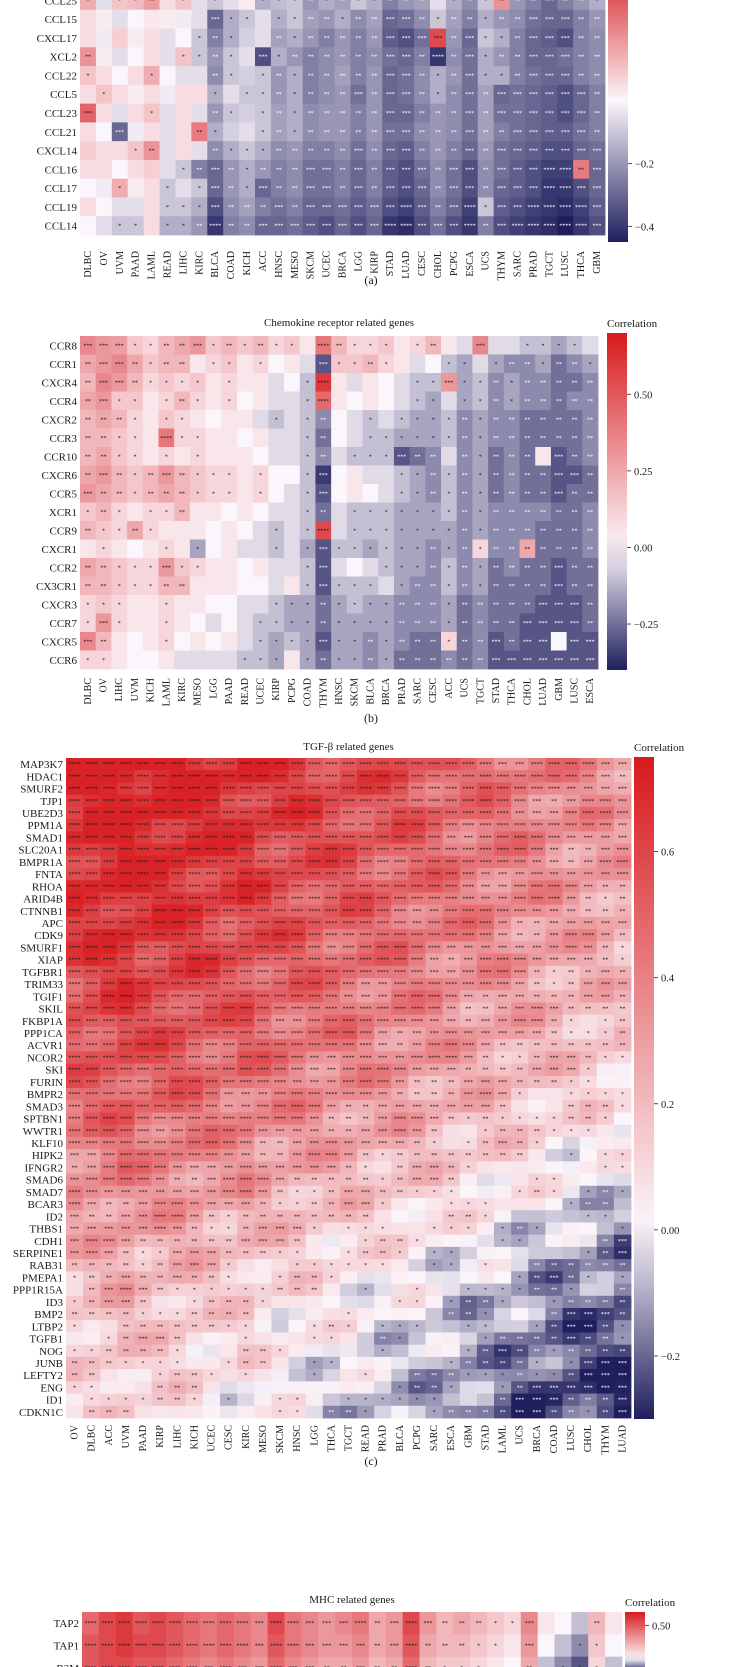 The width and height of the screenshot is (742, 1667). Describe the element at coordinates (152, 265) in the screenshot. I see `column-label: LAML` at that location.